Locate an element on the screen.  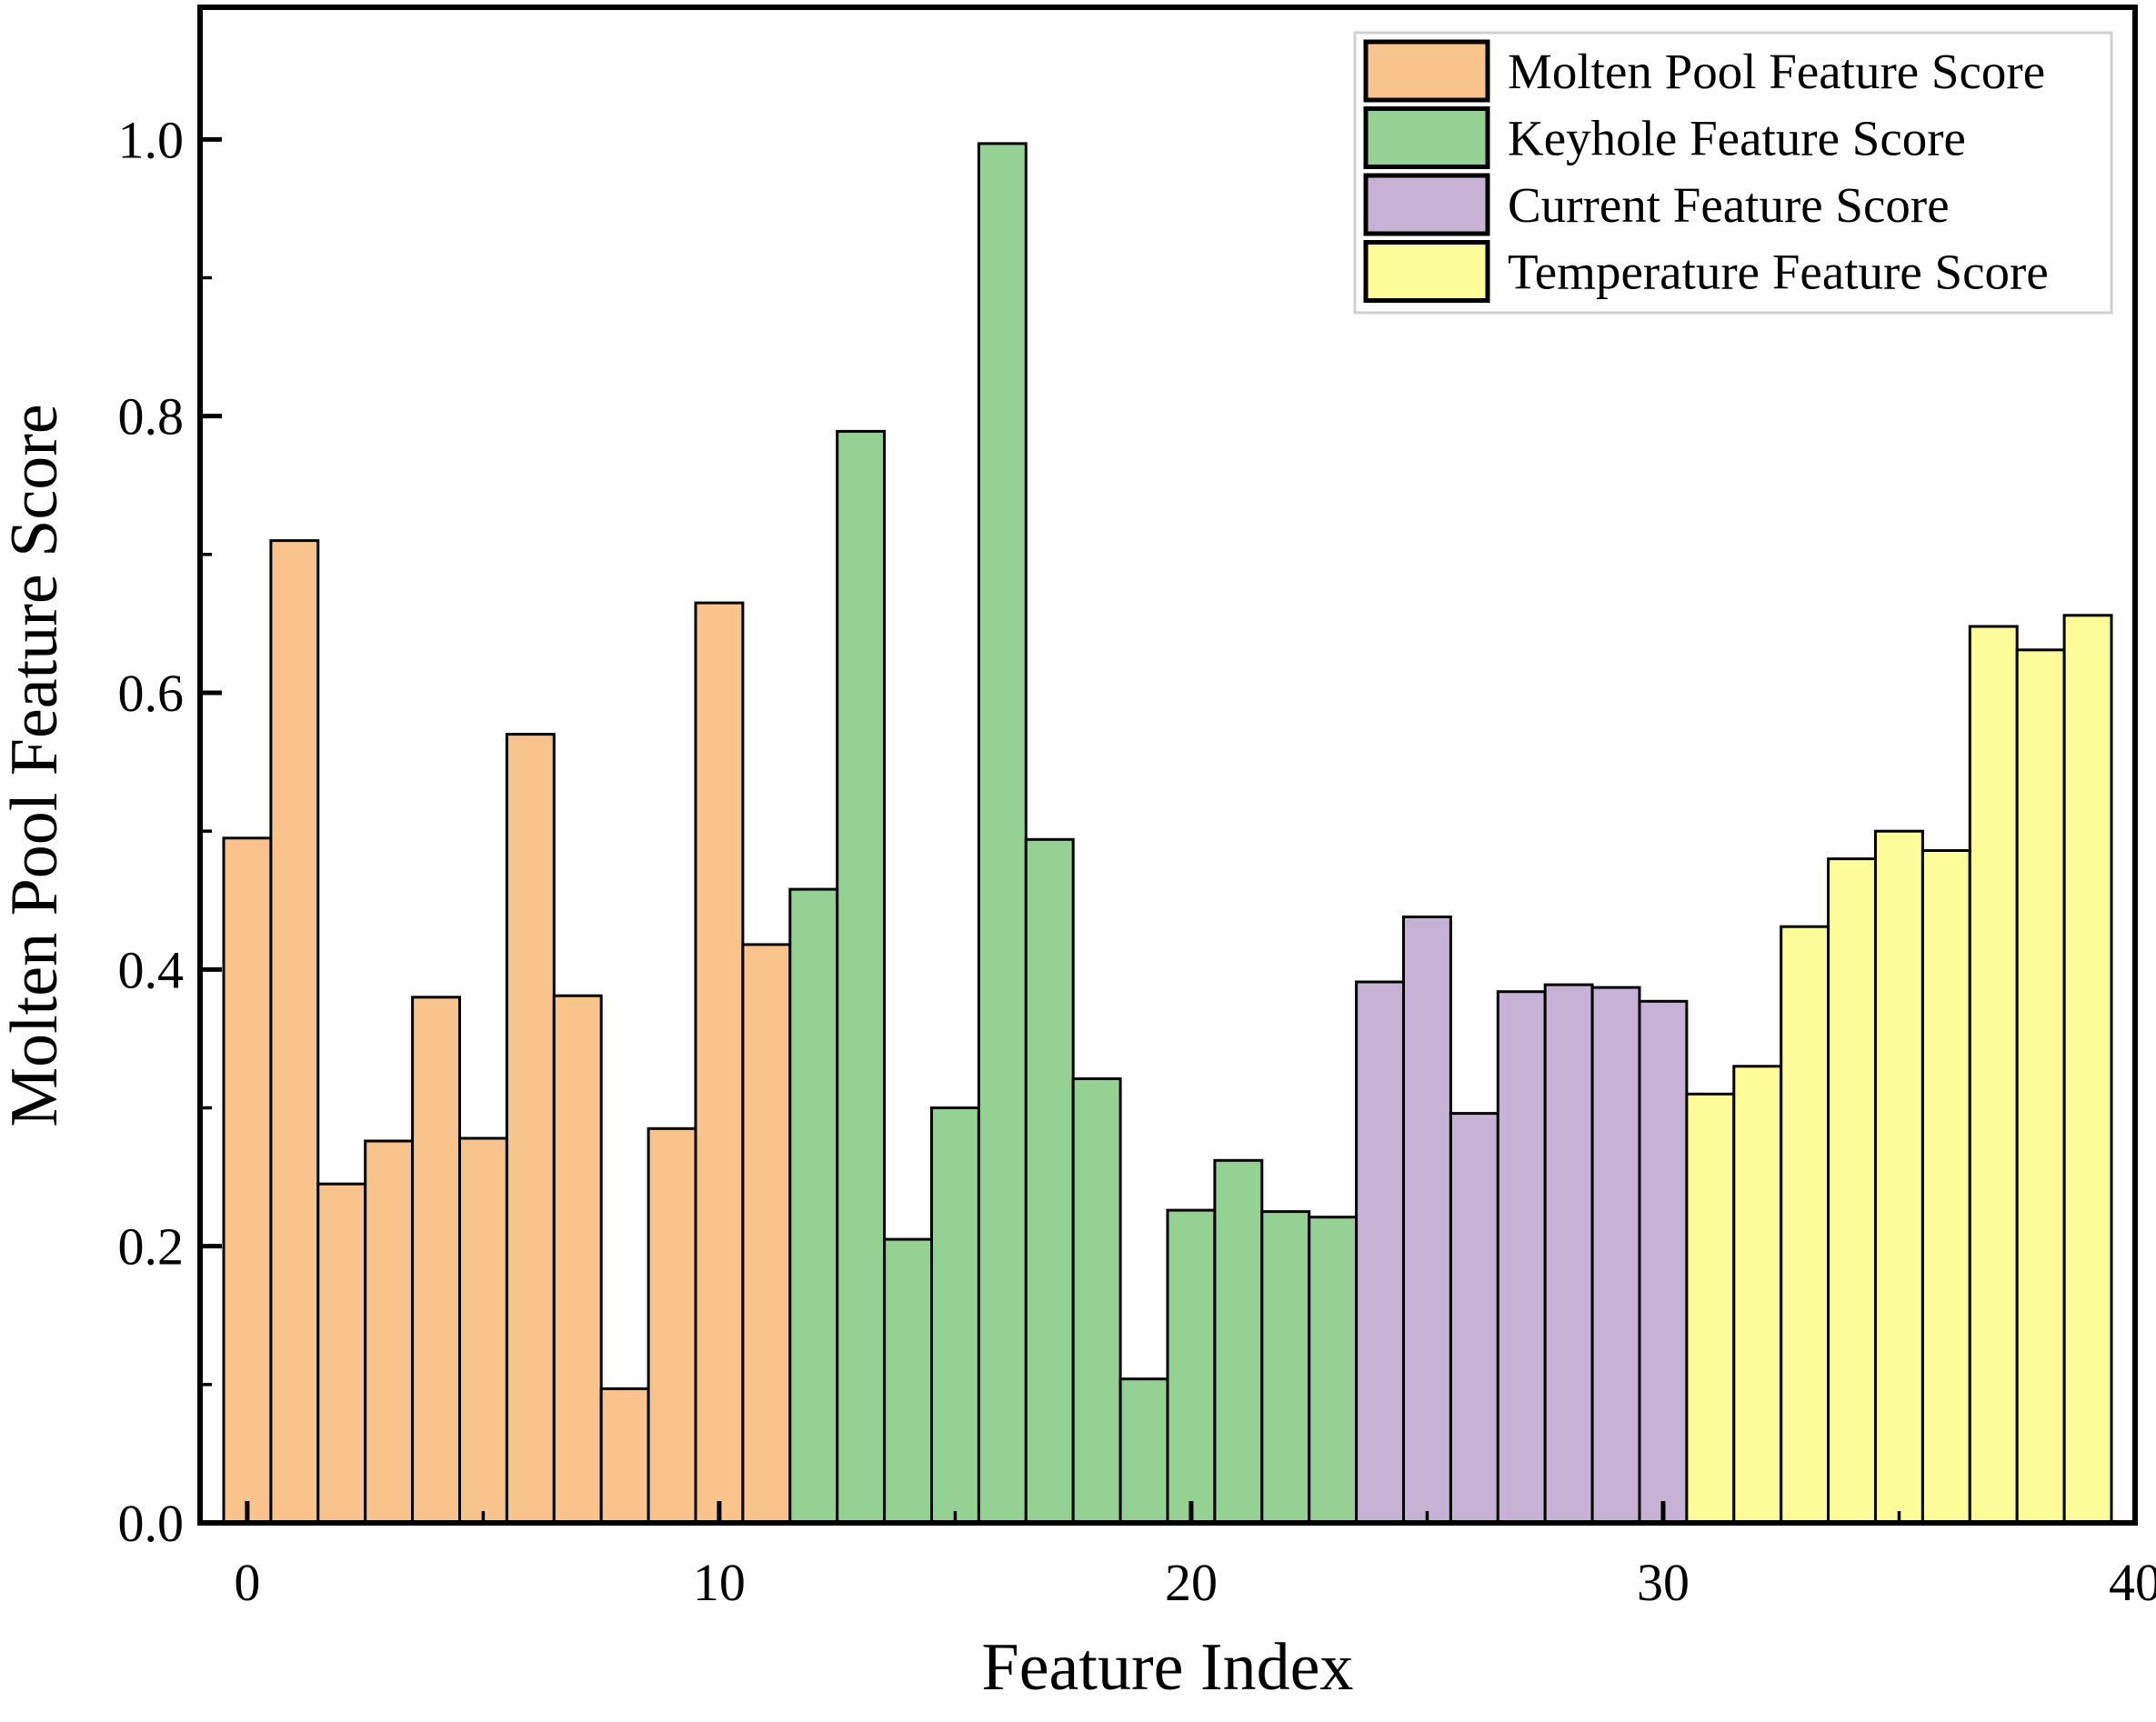
legend-label: Current Feature Score is located at coordinates (1729, 205).